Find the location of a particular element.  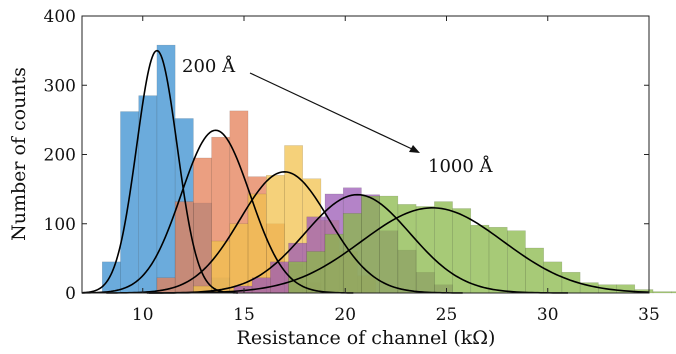

x-tick-label-6: 35 is located at coordinates (649, 315).